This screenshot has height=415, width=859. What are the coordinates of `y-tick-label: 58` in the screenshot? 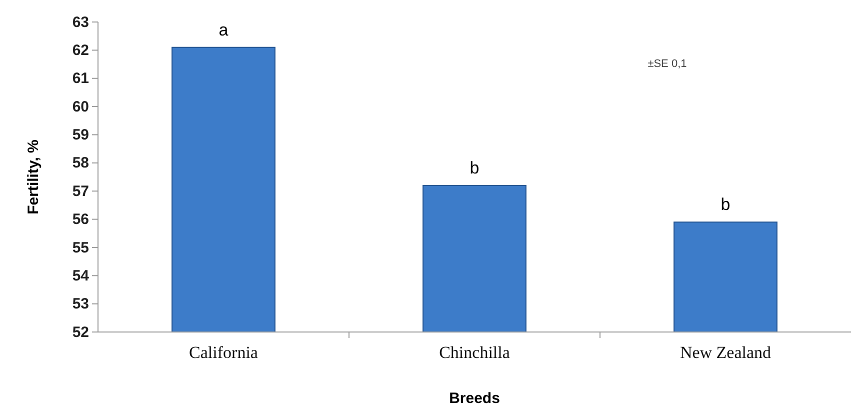 It's located at (80, 163).